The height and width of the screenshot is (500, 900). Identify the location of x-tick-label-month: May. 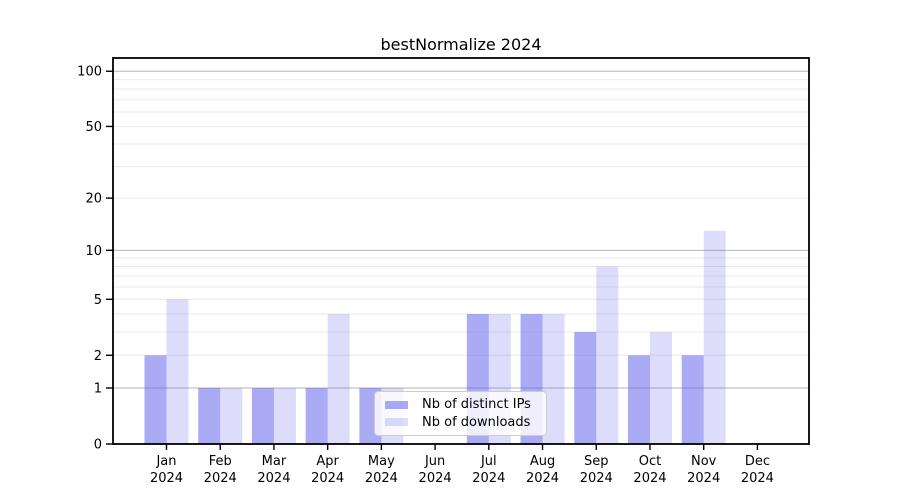
(381, 461).